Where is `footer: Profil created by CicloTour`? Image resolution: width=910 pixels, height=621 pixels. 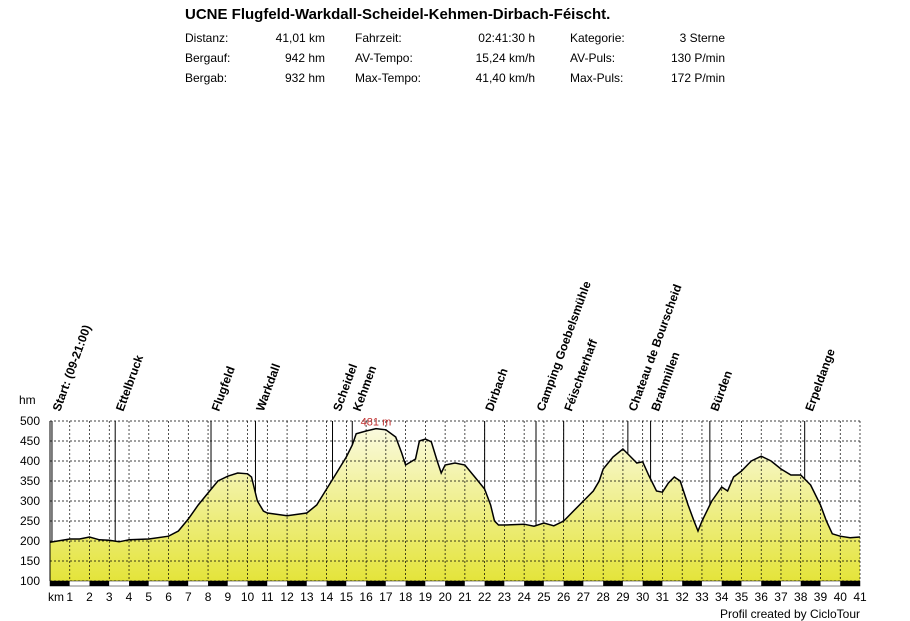
footer: Profil created by CicloTour is located at coordinates (790, 614).